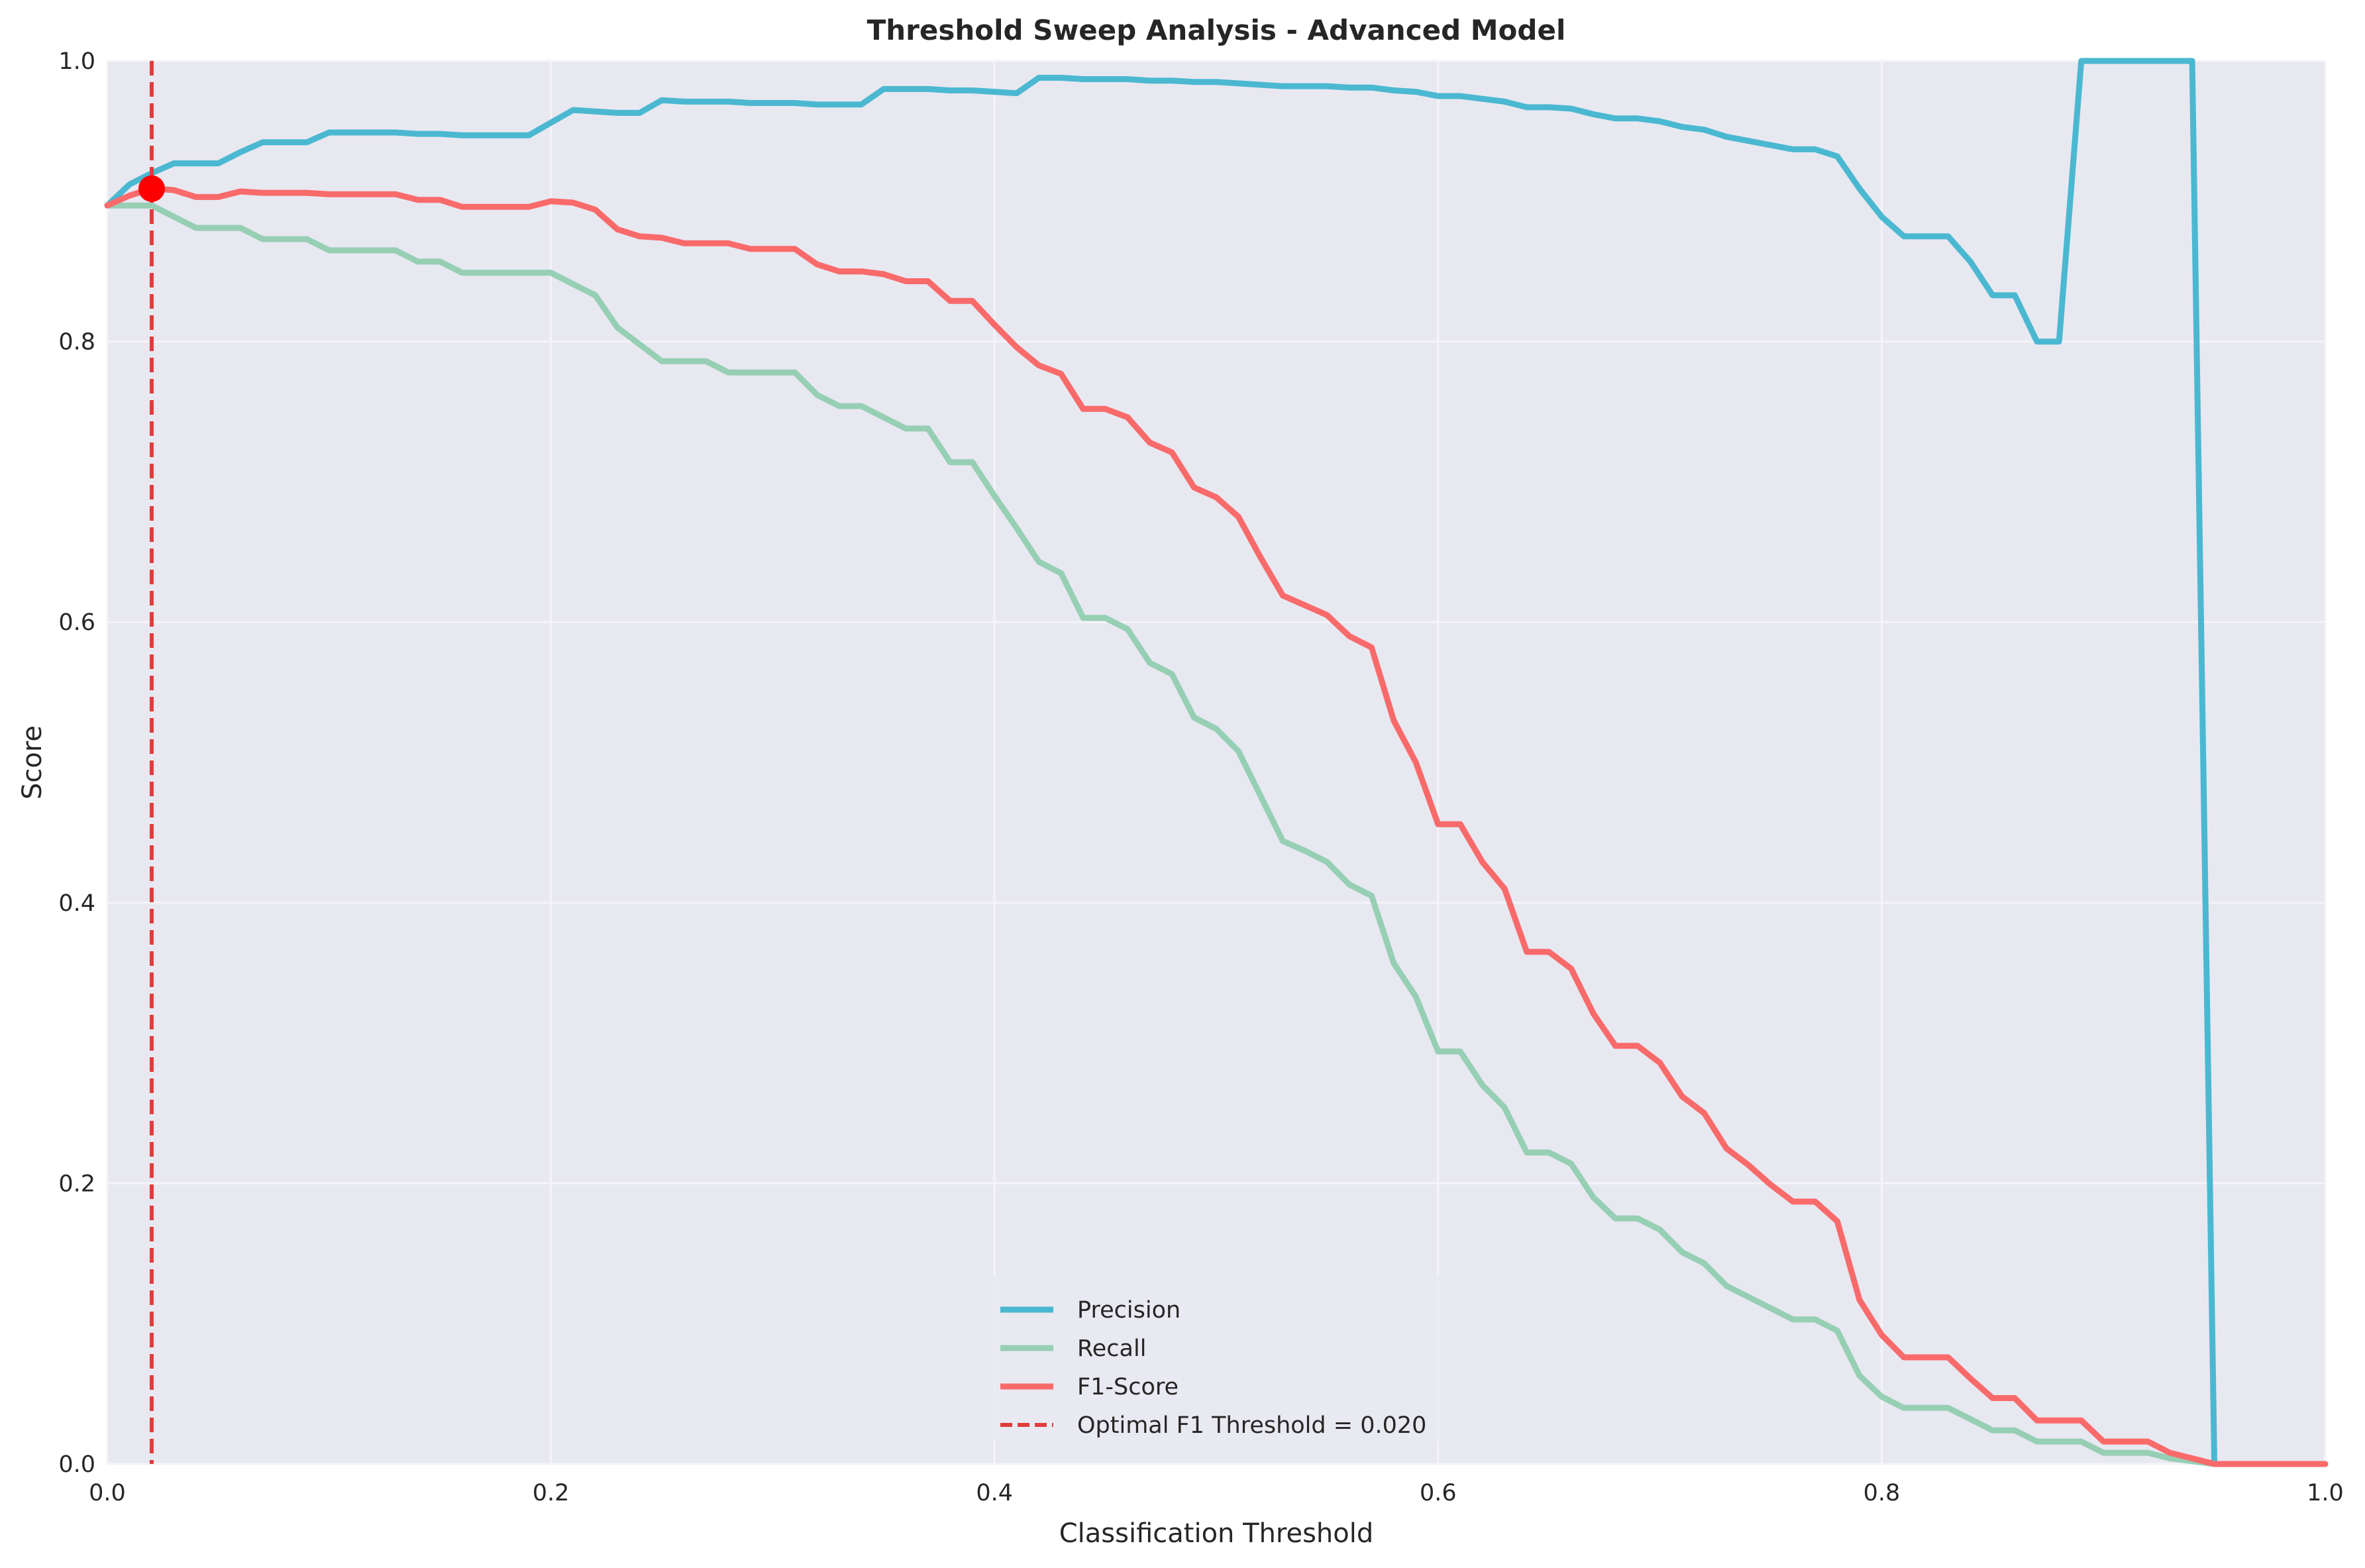  I want to click on legend-label: Precision, so click(1129, 1310).